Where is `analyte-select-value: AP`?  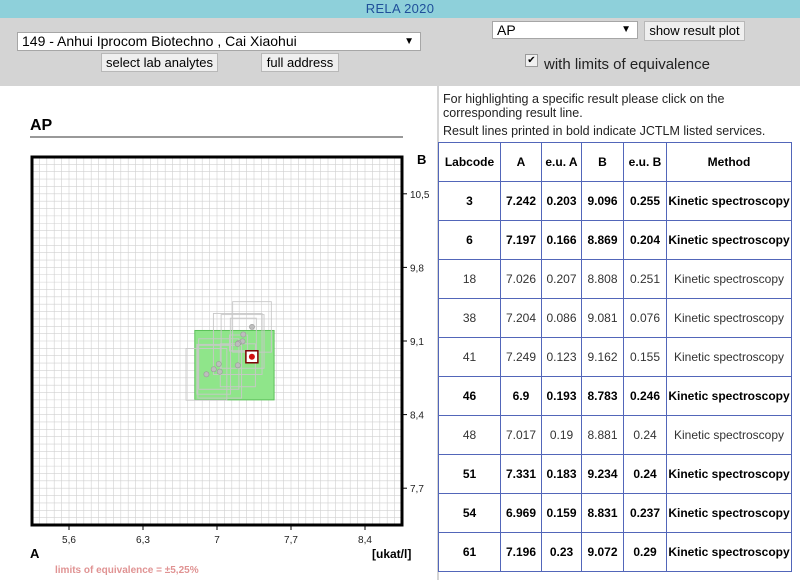
analyte-select-value: AP is located at coordinates (506, 30).